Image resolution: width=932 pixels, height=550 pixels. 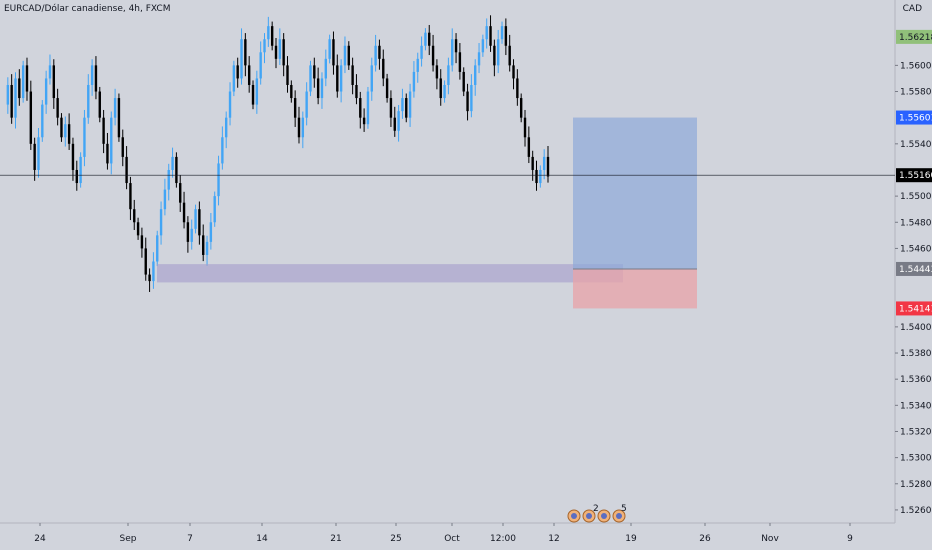 What do you see at coordinates (916, 354) in the screenshot?
I see `y-tick-label: 1.53800` at bounding box center [916, 354].